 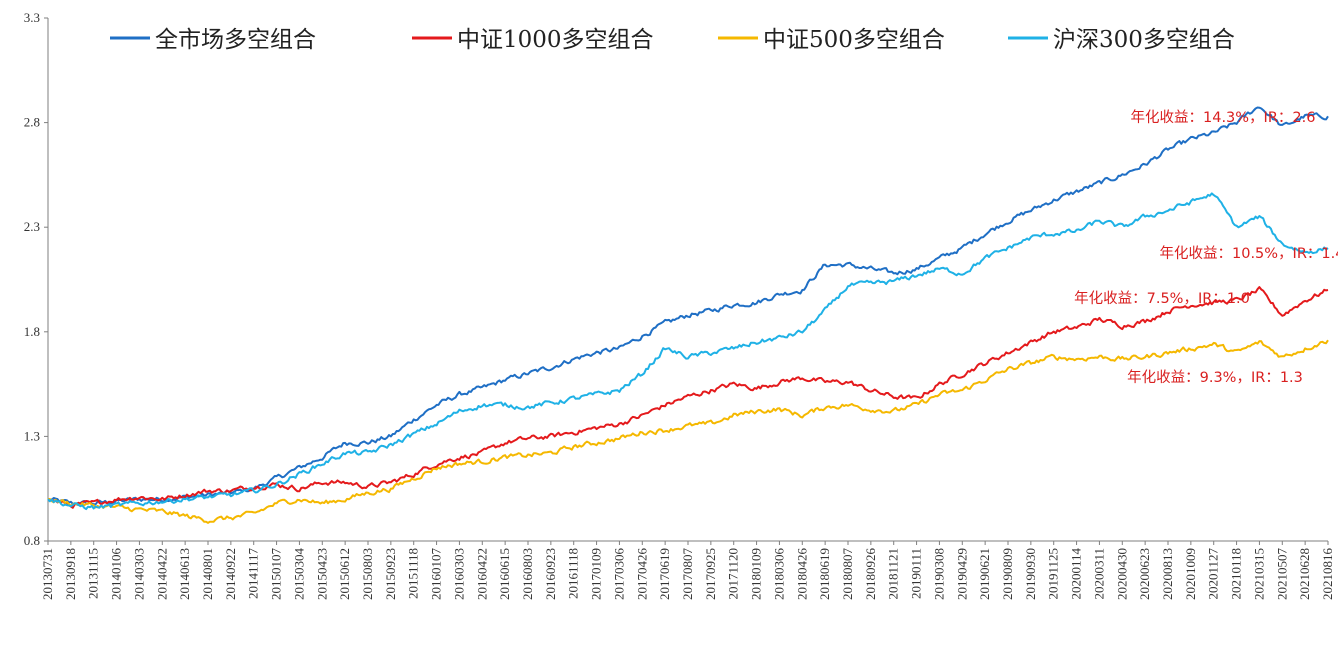 I want to click on x-tick-label: 20210816, so click(x=1327, y=574).